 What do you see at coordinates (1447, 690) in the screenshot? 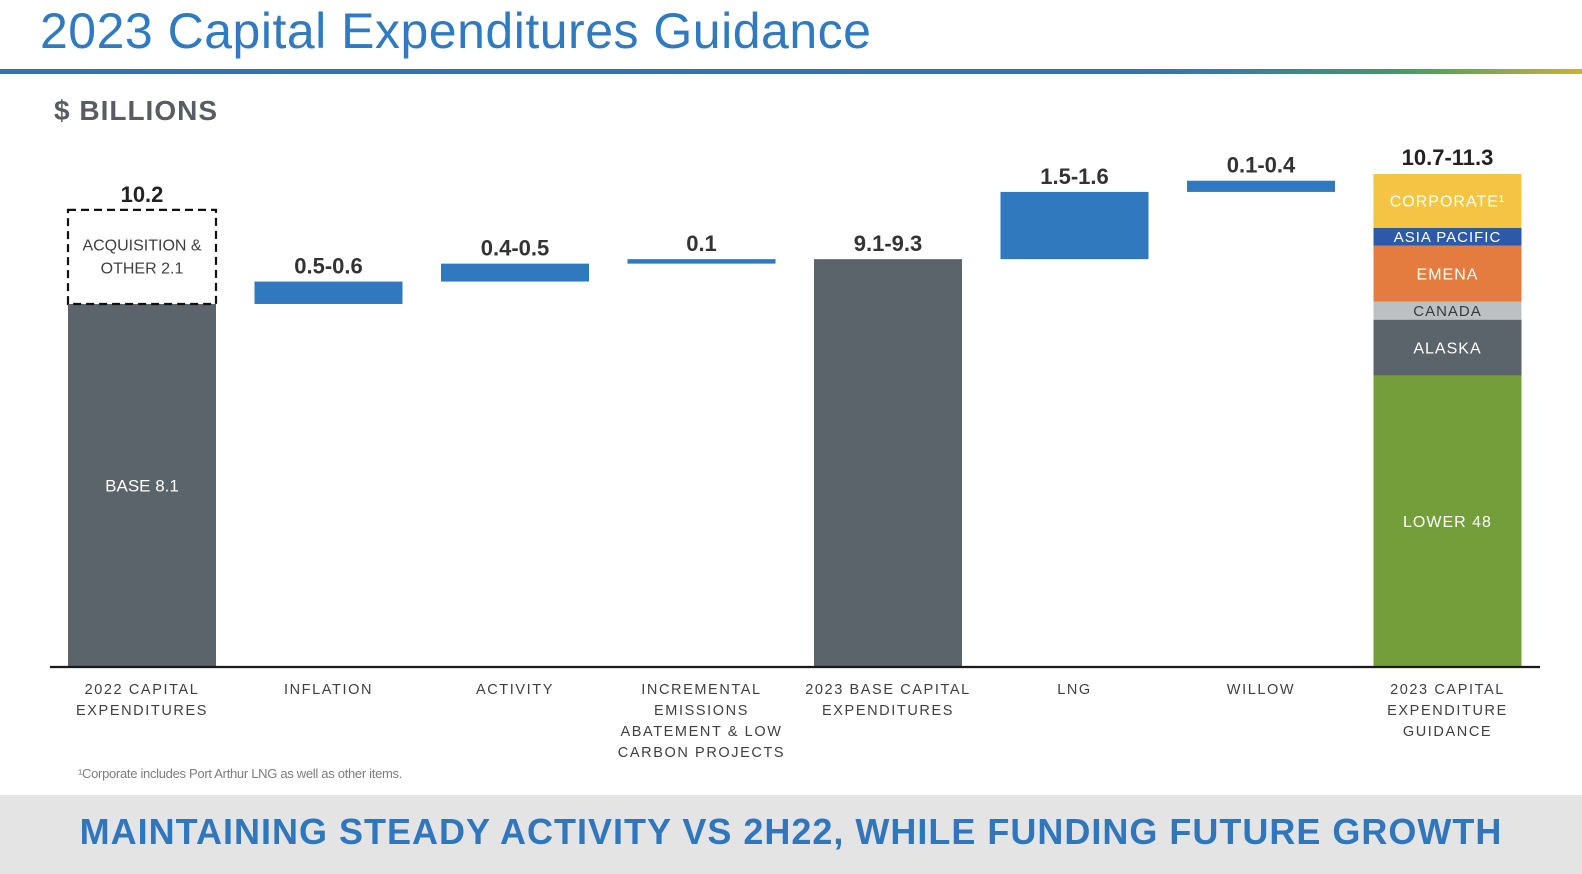
I see `category-label-8-line-1: 2023 CAPITAL` at bounding box center [1447, 690].